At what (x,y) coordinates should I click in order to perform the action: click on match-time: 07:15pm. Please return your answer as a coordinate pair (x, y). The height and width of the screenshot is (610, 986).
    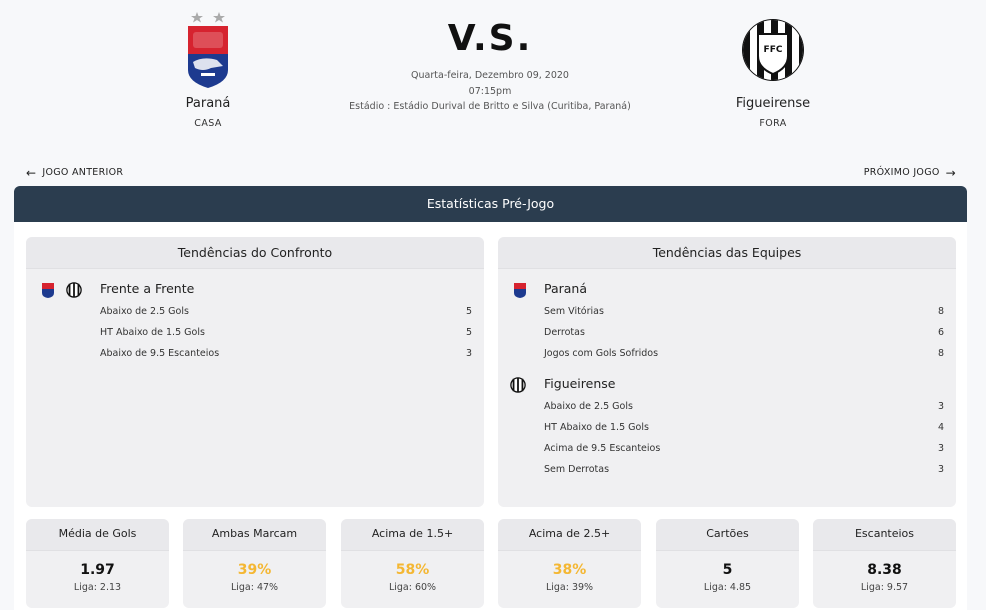
    Looking at the image, I should click on (490, 91).